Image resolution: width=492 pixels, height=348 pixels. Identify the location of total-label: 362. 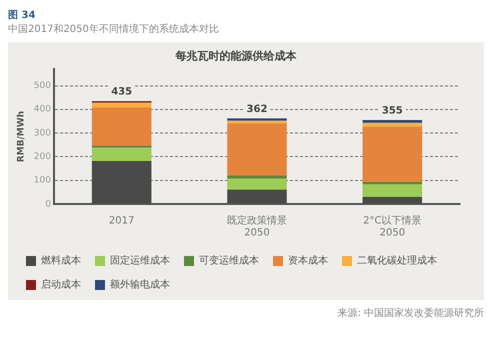
(257, 109).